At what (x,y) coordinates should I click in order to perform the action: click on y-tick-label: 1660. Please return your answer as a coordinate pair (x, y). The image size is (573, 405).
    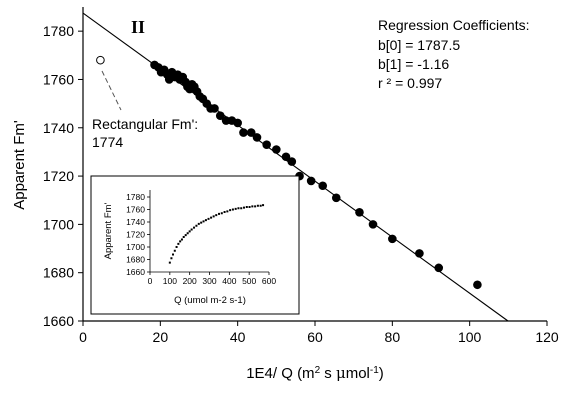
    Looking at the image, I should click on (58, 321).